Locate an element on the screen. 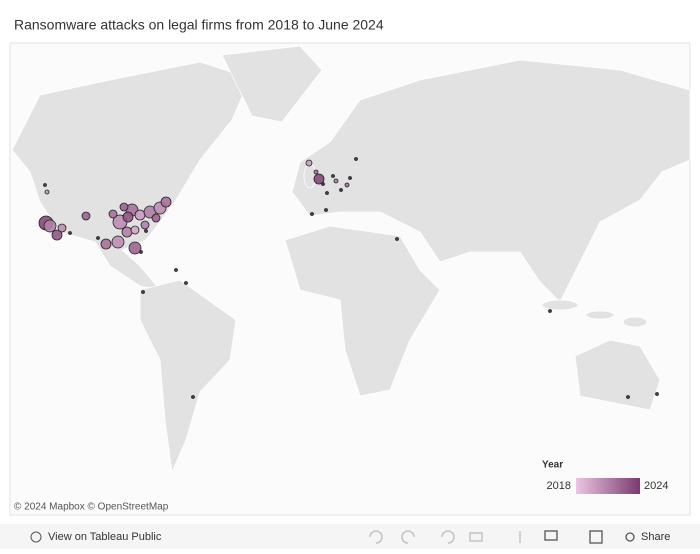  toolbar is located at coordinates (350, 536).